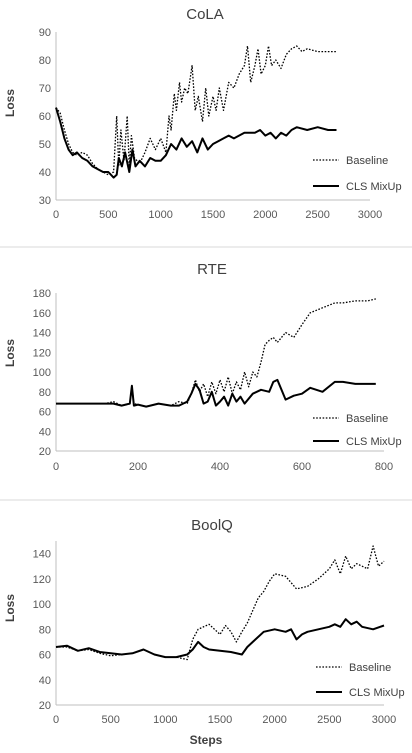 The image size is (412, 753). What do you see at coordinates (374, 442) in the screenshot?
I see `rte-legend-label: CLS MixUp` at bounding box center [374, 442].